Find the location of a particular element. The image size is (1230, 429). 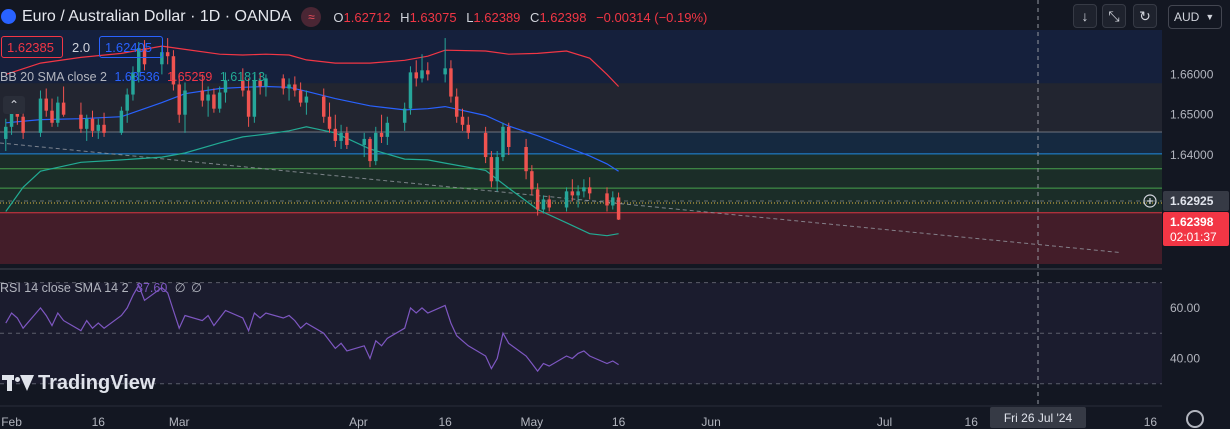

currency-select: AUD ▼ is located at coordinates (1195, 17).